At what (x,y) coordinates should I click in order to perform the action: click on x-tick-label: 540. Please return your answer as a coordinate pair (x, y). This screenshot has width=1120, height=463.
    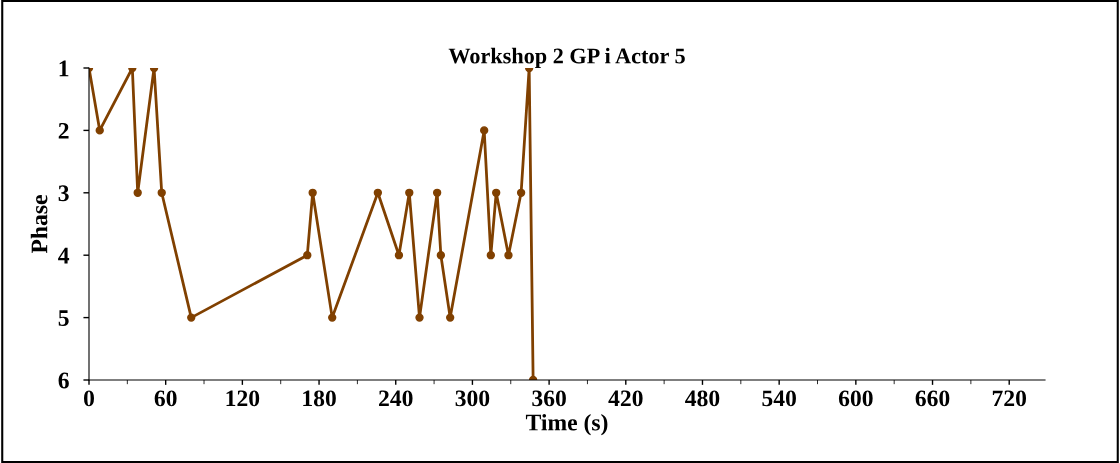
    Looking at the image, I should click on (779, 398).